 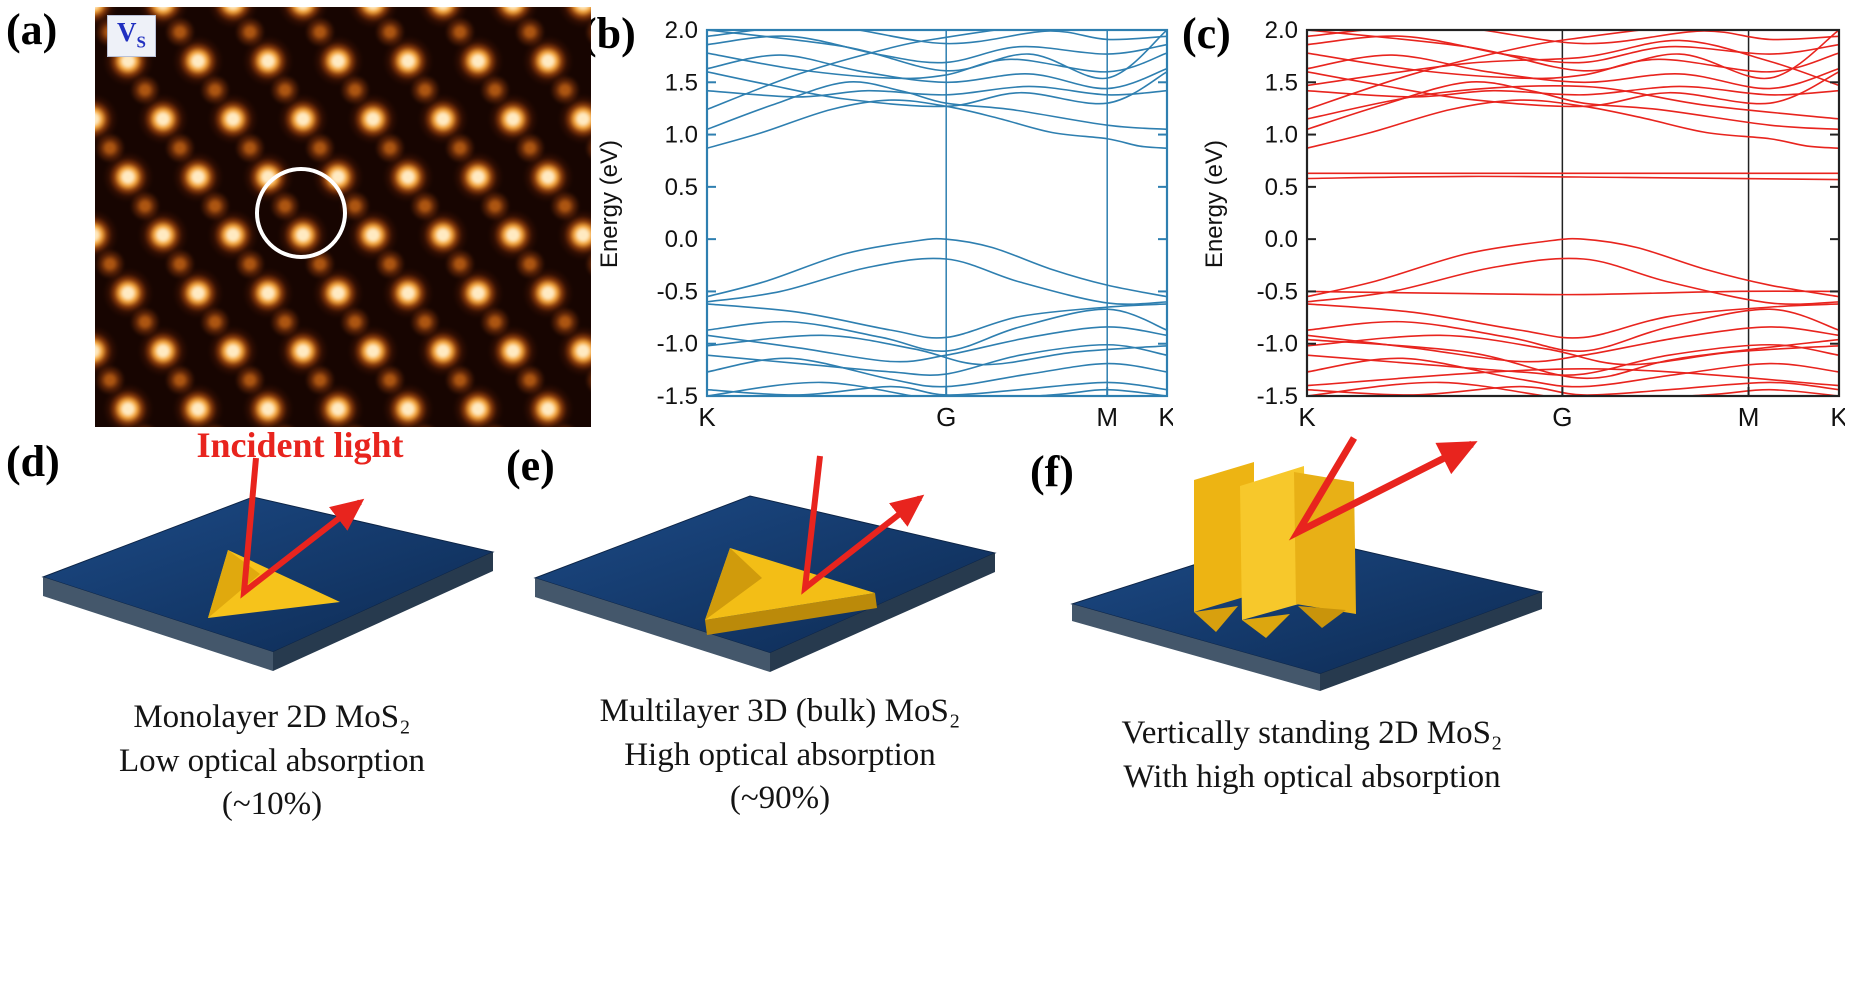 I want to click on mos2-bulk-thickness, so click(x=791, y=614).